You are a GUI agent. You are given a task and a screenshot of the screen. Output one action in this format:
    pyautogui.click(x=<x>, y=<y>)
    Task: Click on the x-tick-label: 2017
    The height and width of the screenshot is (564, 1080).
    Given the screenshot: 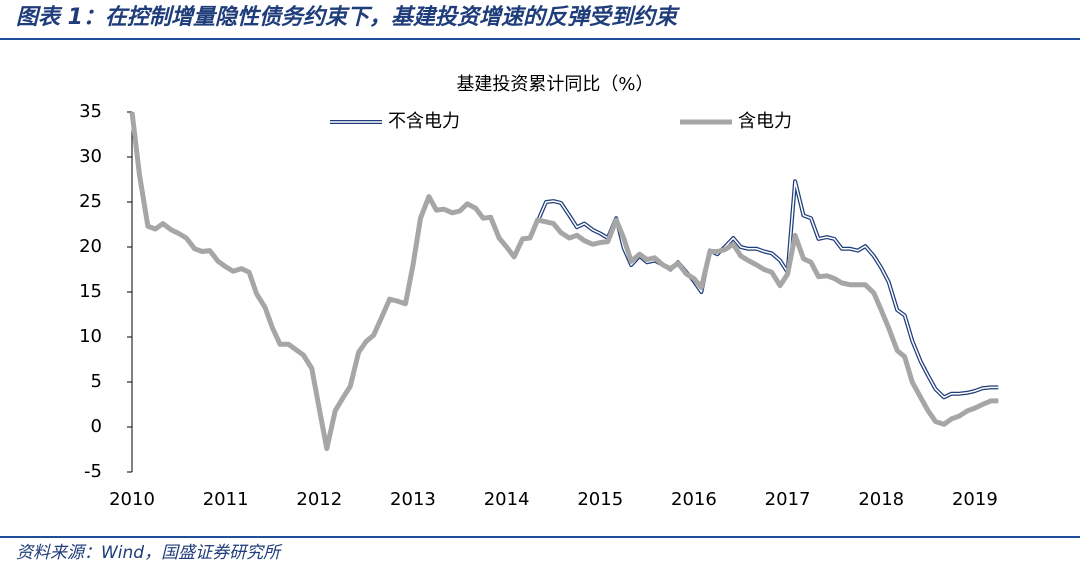 What is the action you would take?
    pyautogui.click(x=788, y=499)
    